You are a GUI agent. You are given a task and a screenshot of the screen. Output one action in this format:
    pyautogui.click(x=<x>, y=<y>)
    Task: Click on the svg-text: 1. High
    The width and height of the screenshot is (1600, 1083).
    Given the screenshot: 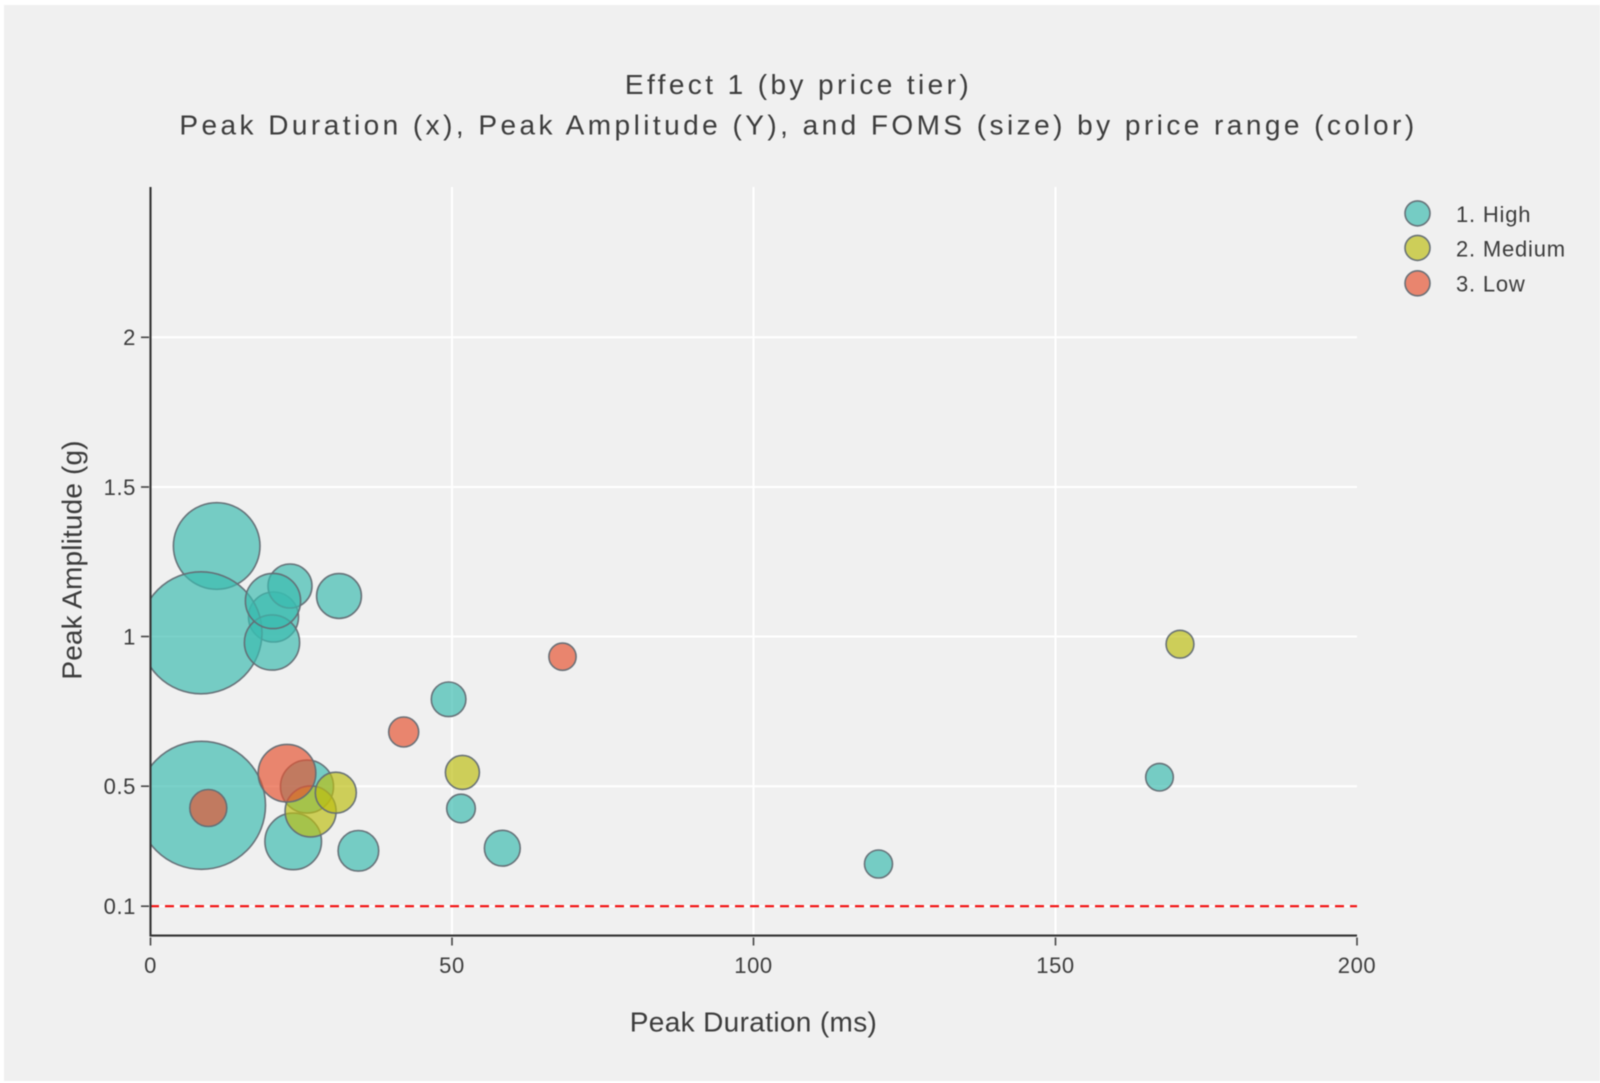 What is the action you would take?
    pyautogui.click(x=1493, y=214)
    